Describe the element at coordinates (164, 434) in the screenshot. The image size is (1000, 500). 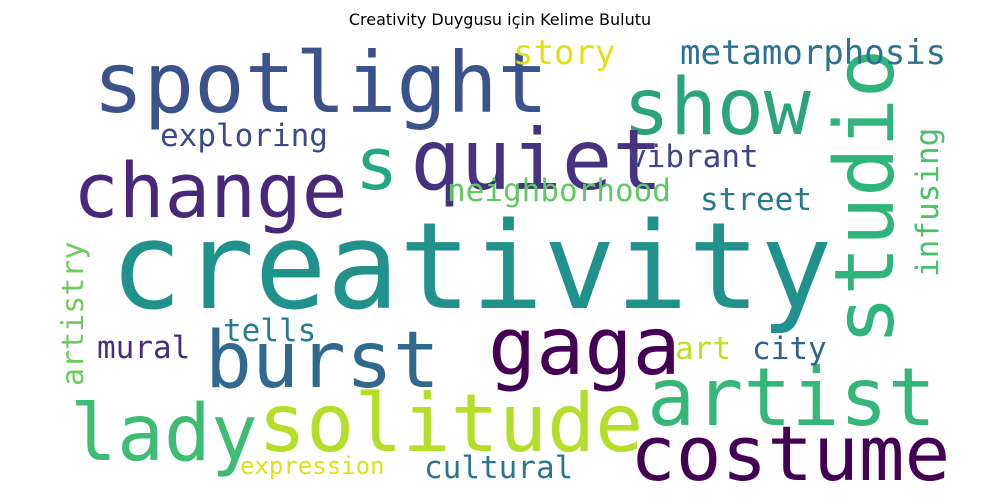
I see `word-lady: lady` at that location.